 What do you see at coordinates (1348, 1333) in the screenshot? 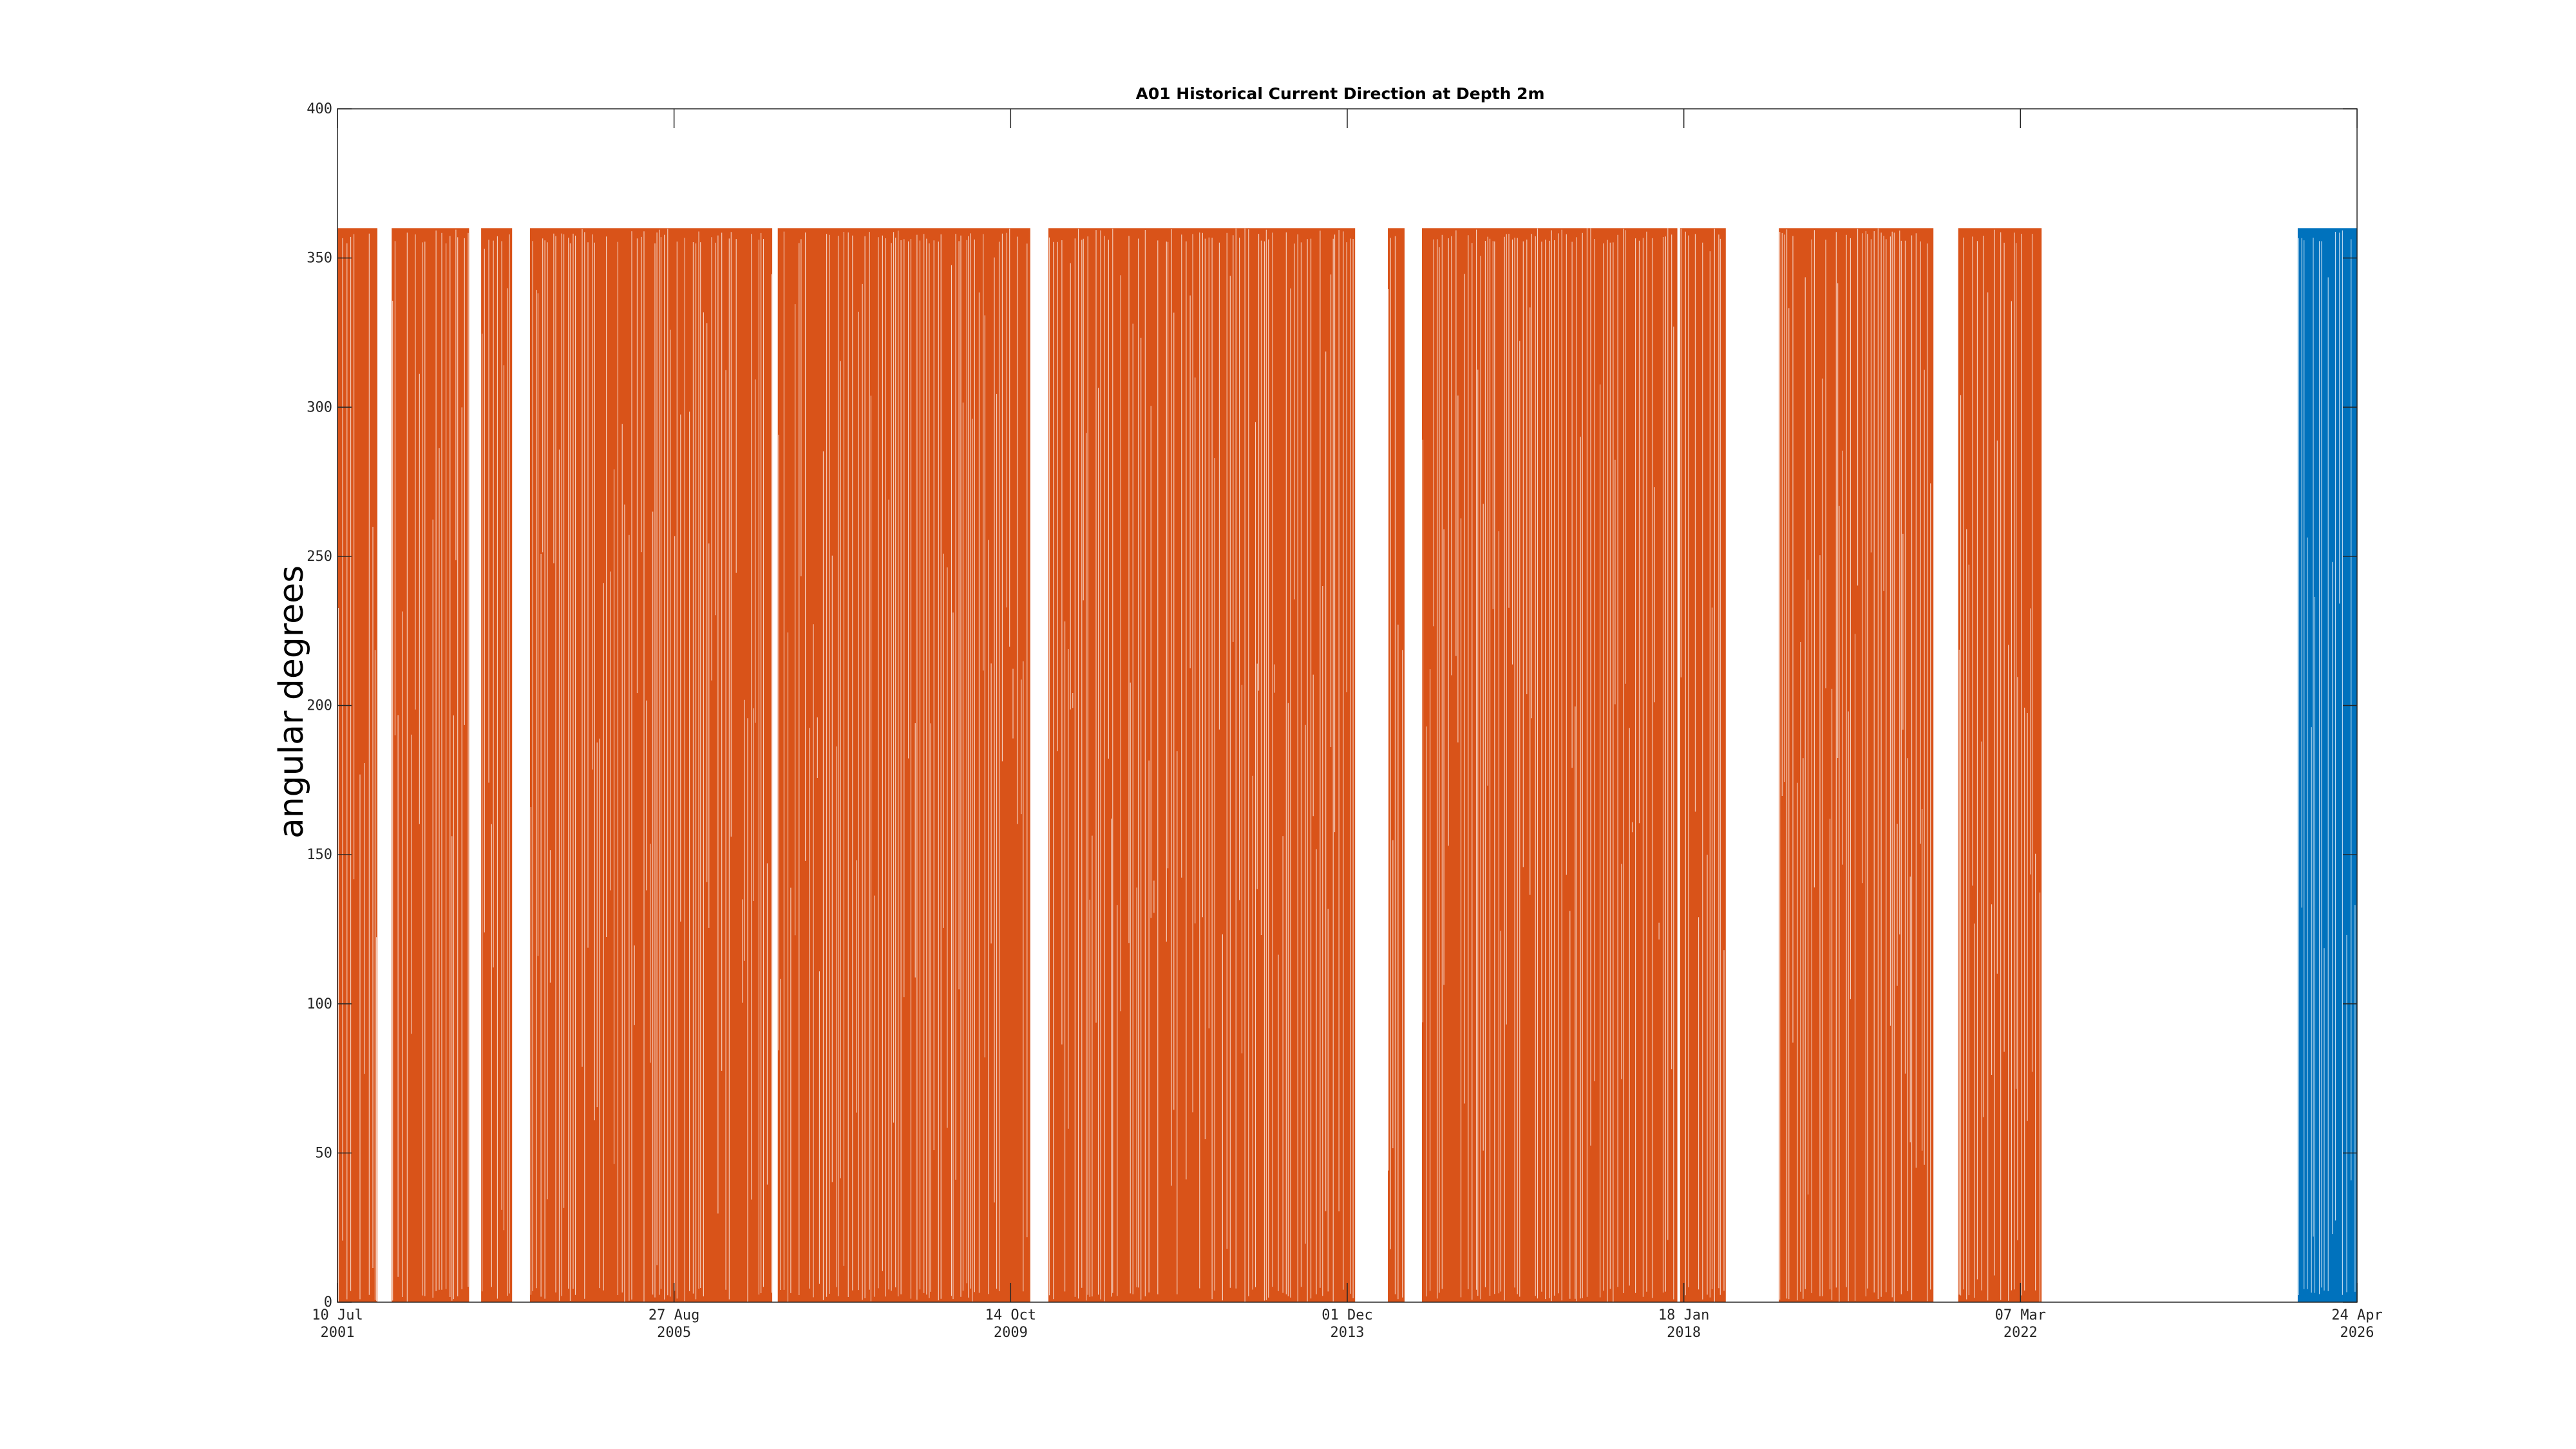
I see `x-tick-year-label: 2013` at bounding box center [1348, 1333].